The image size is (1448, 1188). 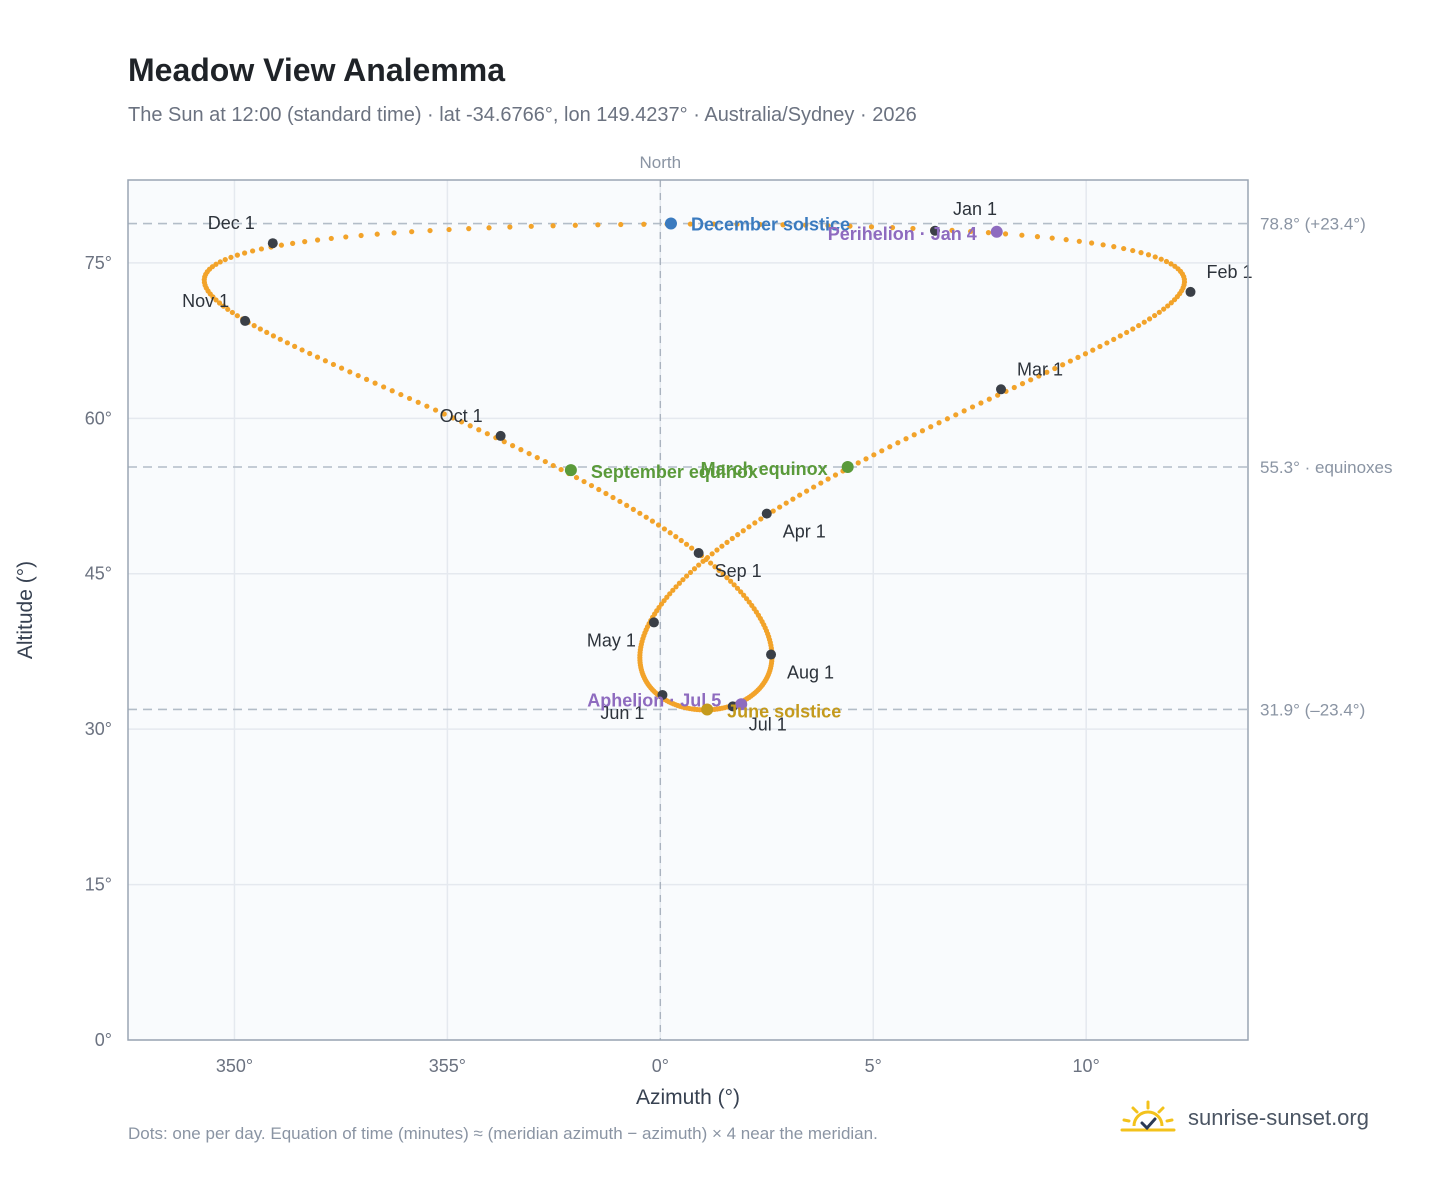 What do you see at coordinates (770, 225) in the screenshot?
I see `event-label: December solstice` at bounding box center [770, 225].